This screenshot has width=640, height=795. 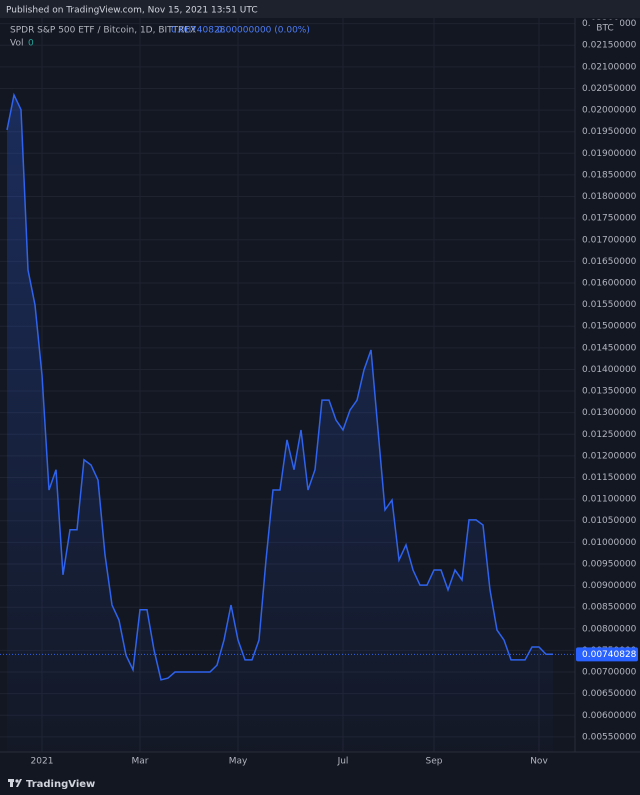 I want to click on y-tick-label: 0.01150000, so click(x=609, y=478).